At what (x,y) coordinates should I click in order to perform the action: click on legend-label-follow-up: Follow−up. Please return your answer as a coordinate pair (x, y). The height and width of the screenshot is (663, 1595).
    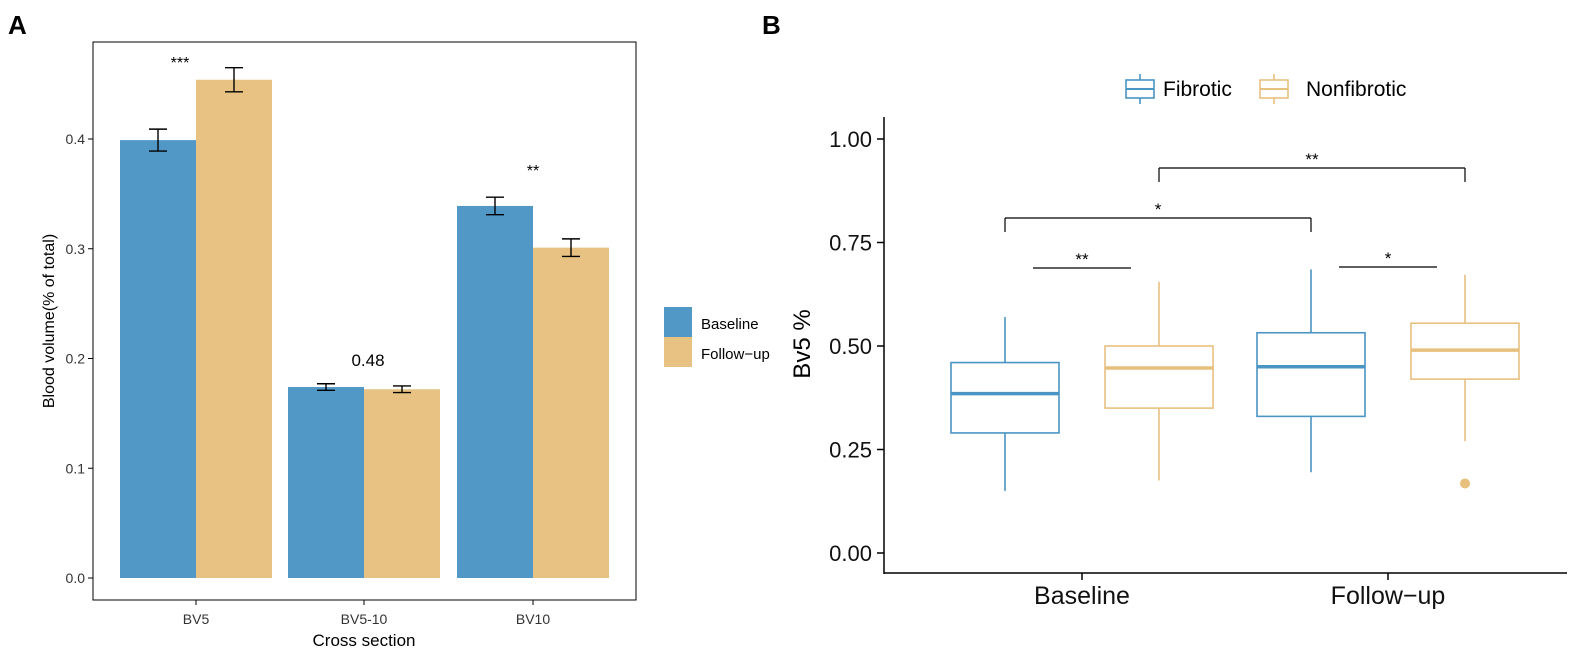
    Looking at the image, I should click on (735, 354).